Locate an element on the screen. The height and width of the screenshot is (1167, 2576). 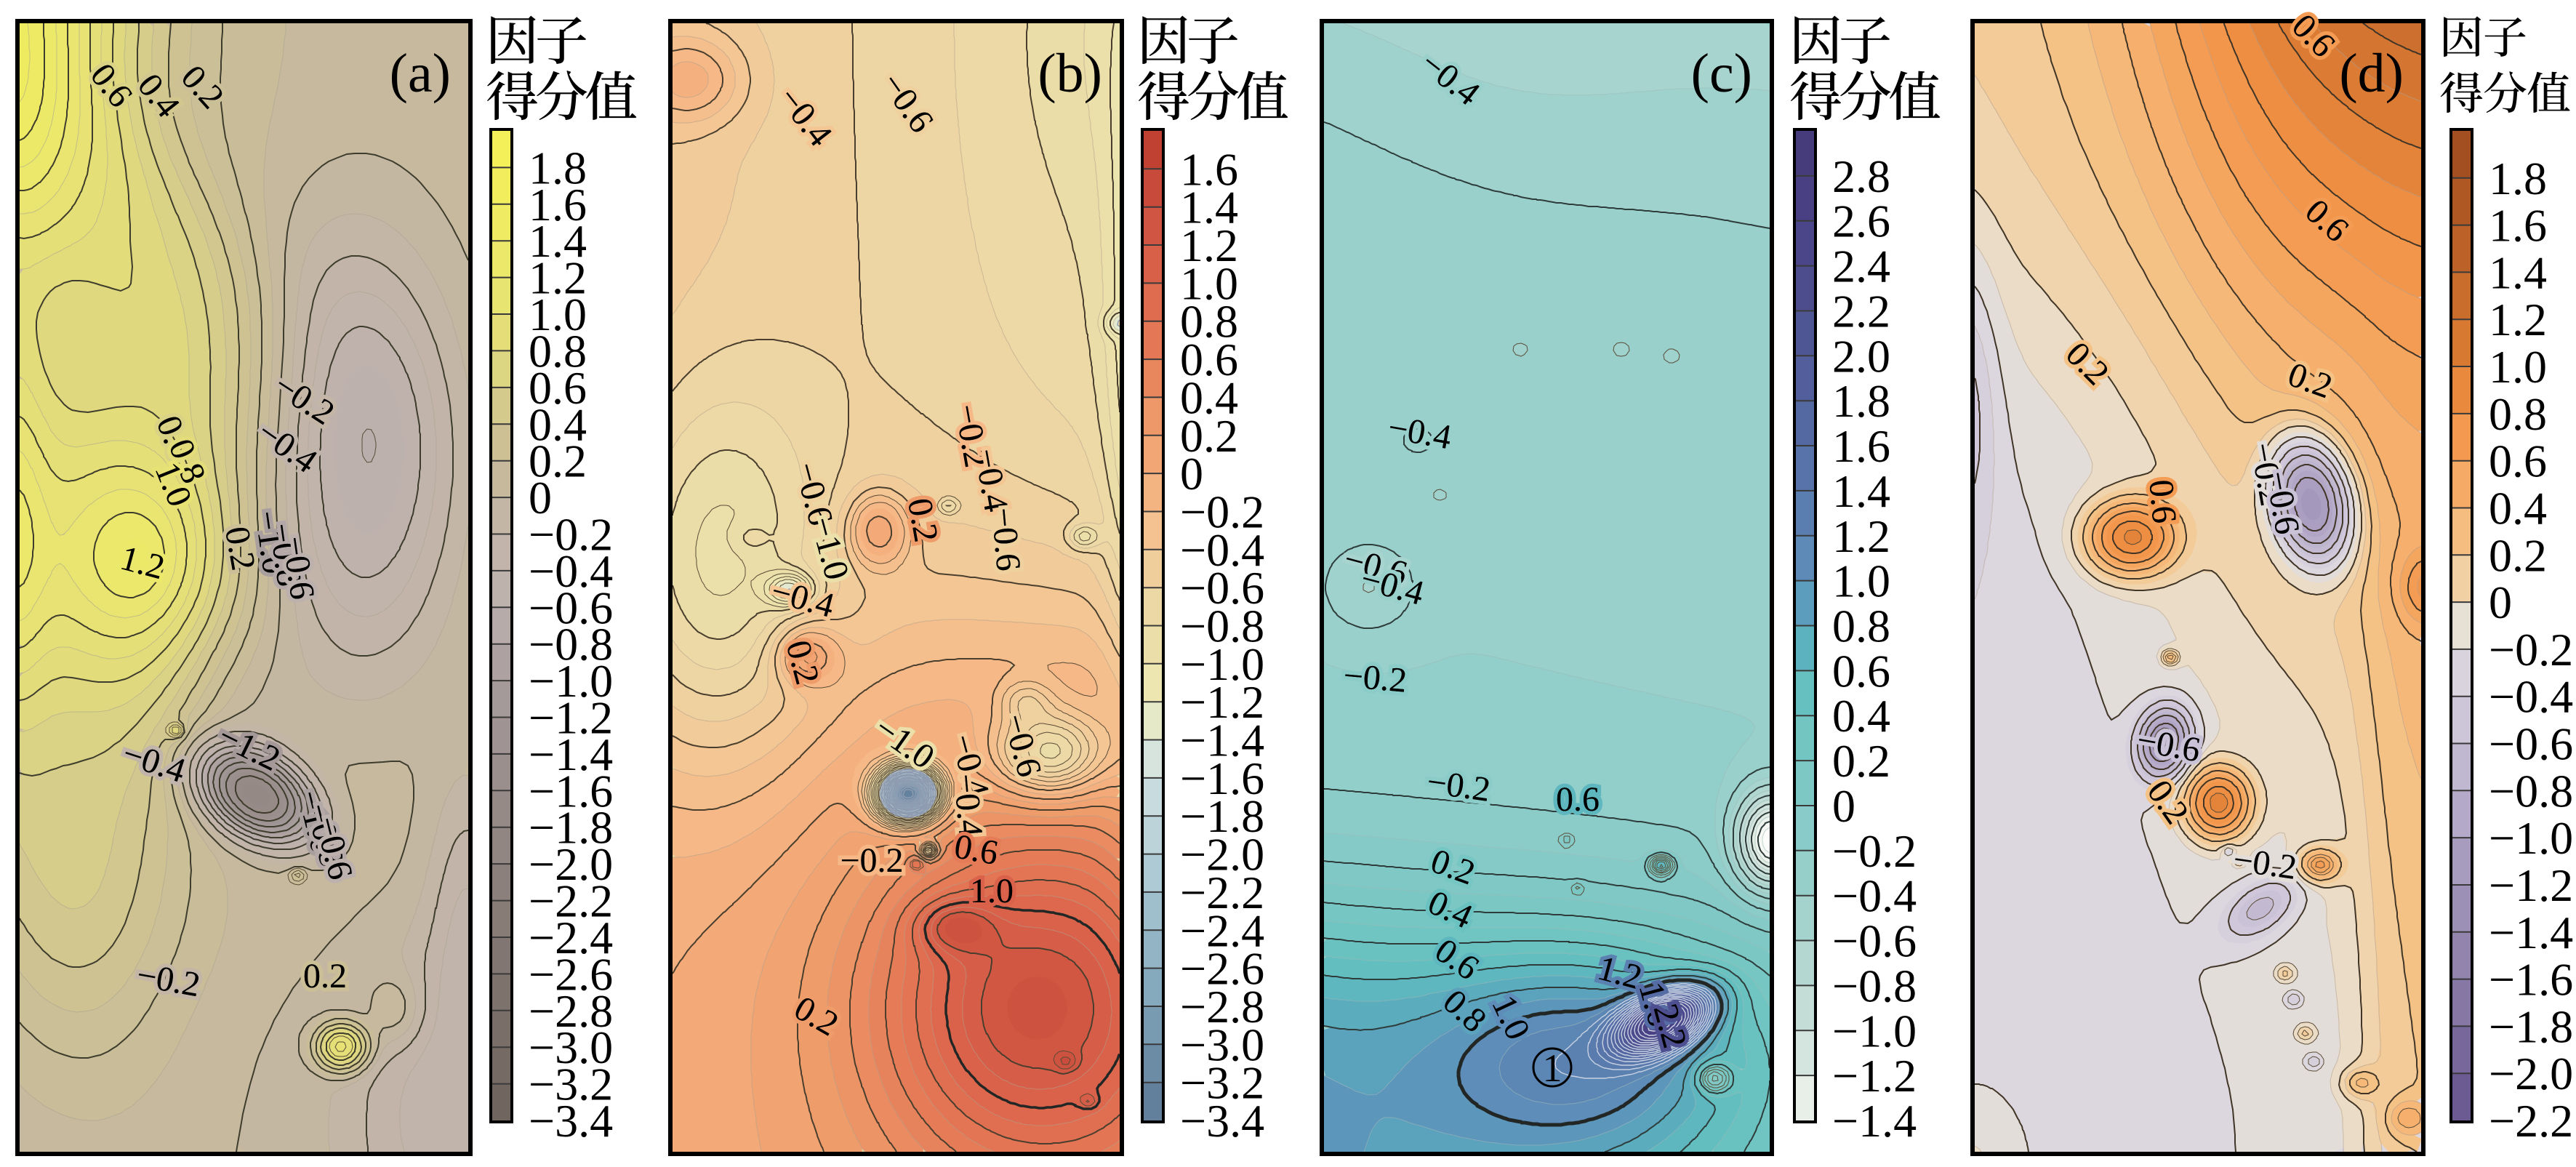
svg-text: 2.0 is located at coordinates (1861, 356).